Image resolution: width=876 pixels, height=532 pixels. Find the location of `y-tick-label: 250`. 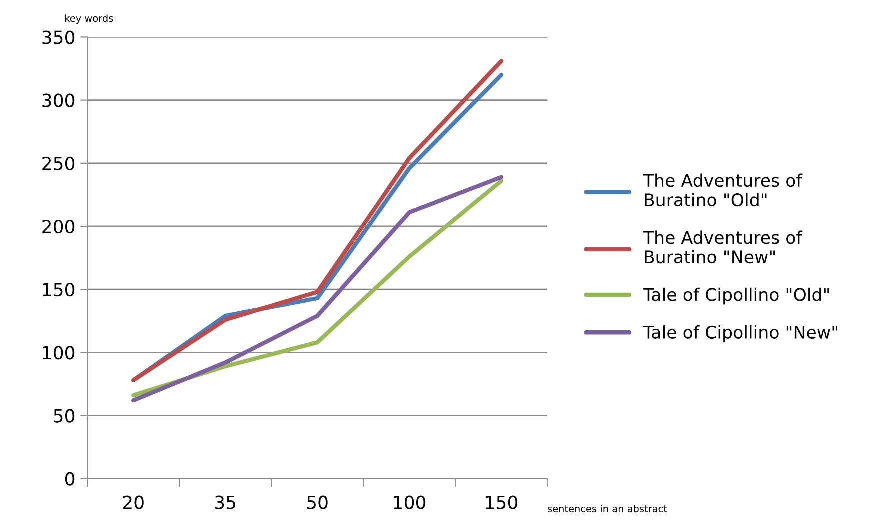

y-tick-label: 250 is located at coordinates (58, 163).